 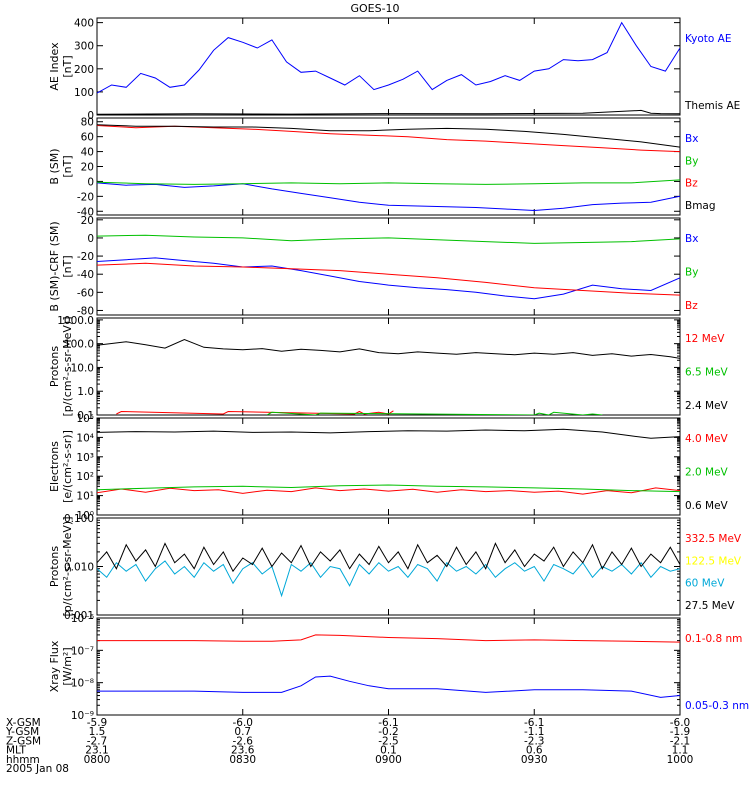 What do you see at coordinates (680, 751) in the screenshot?
I see `x-axis-value: 1.1` at bounding box center [680, 751].